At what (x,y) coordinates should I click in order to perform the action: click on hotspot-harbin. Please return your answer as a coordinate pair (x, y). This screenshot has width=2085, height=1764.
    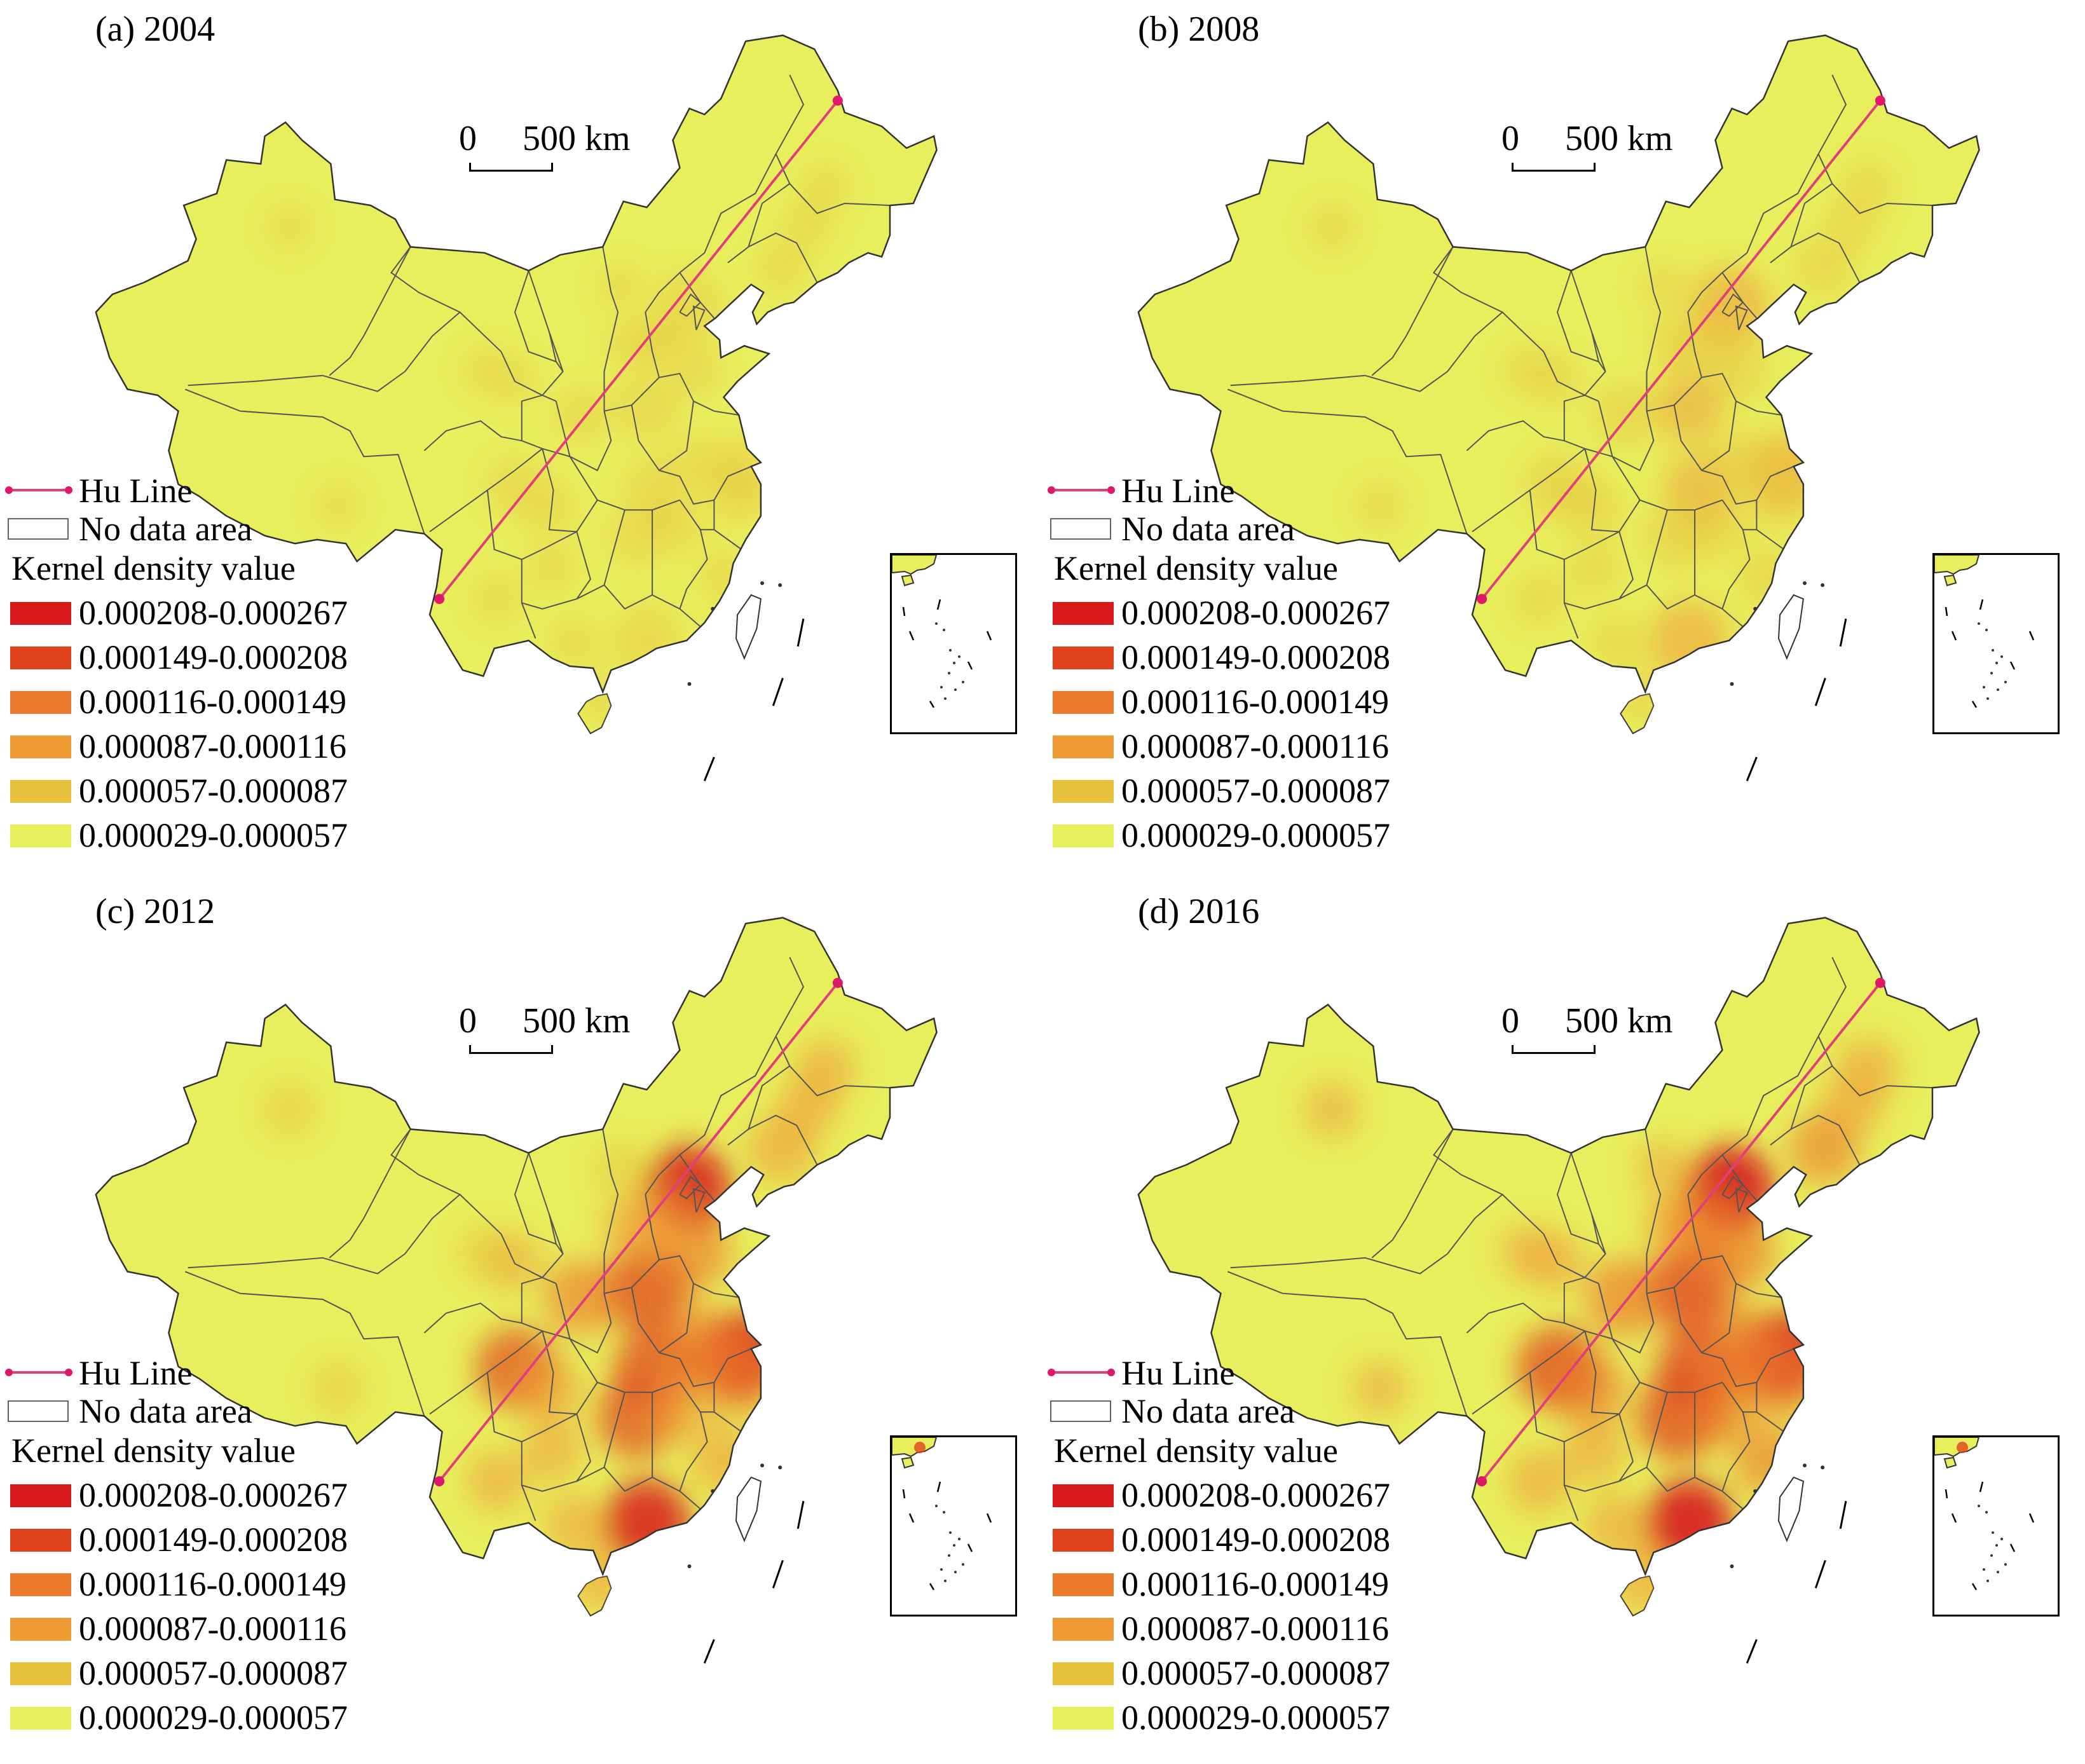
    Looking at the image, I should click on (825, 187).